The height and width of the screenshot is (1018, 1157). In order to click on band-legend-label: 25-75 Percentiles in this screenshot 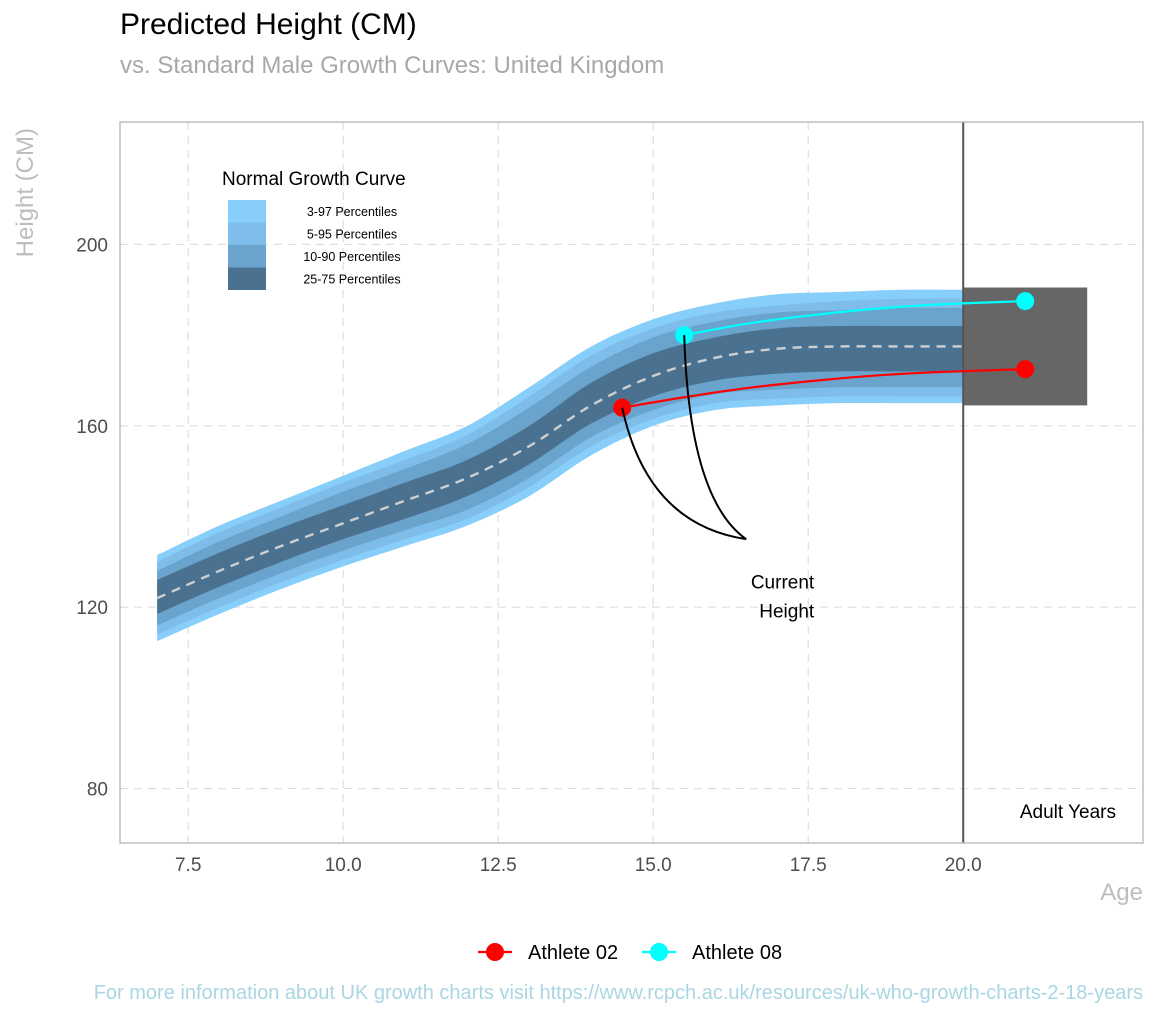, I will do `click(351, 280)`.